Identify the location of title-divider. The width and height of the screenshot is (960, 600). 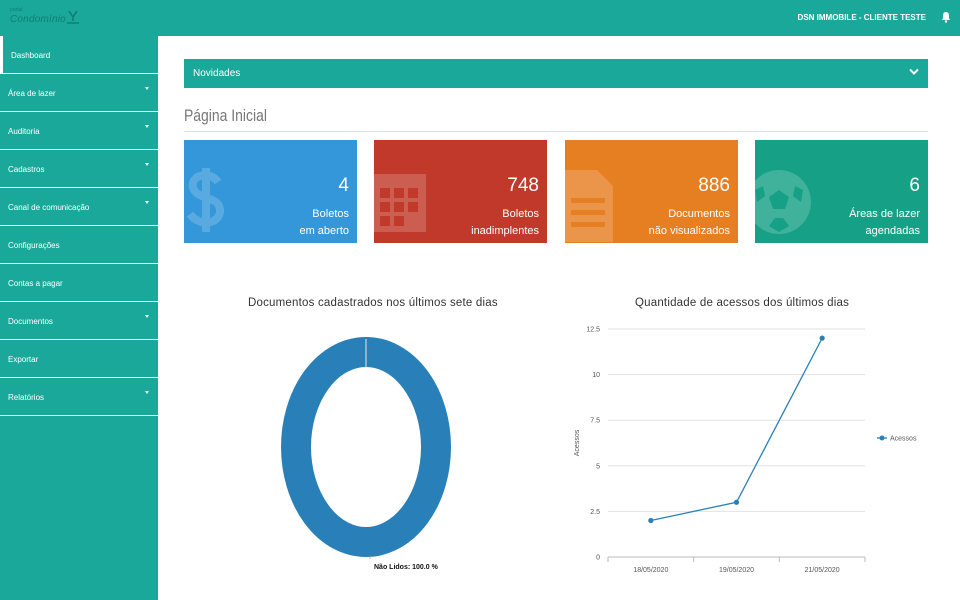
(556, 131).